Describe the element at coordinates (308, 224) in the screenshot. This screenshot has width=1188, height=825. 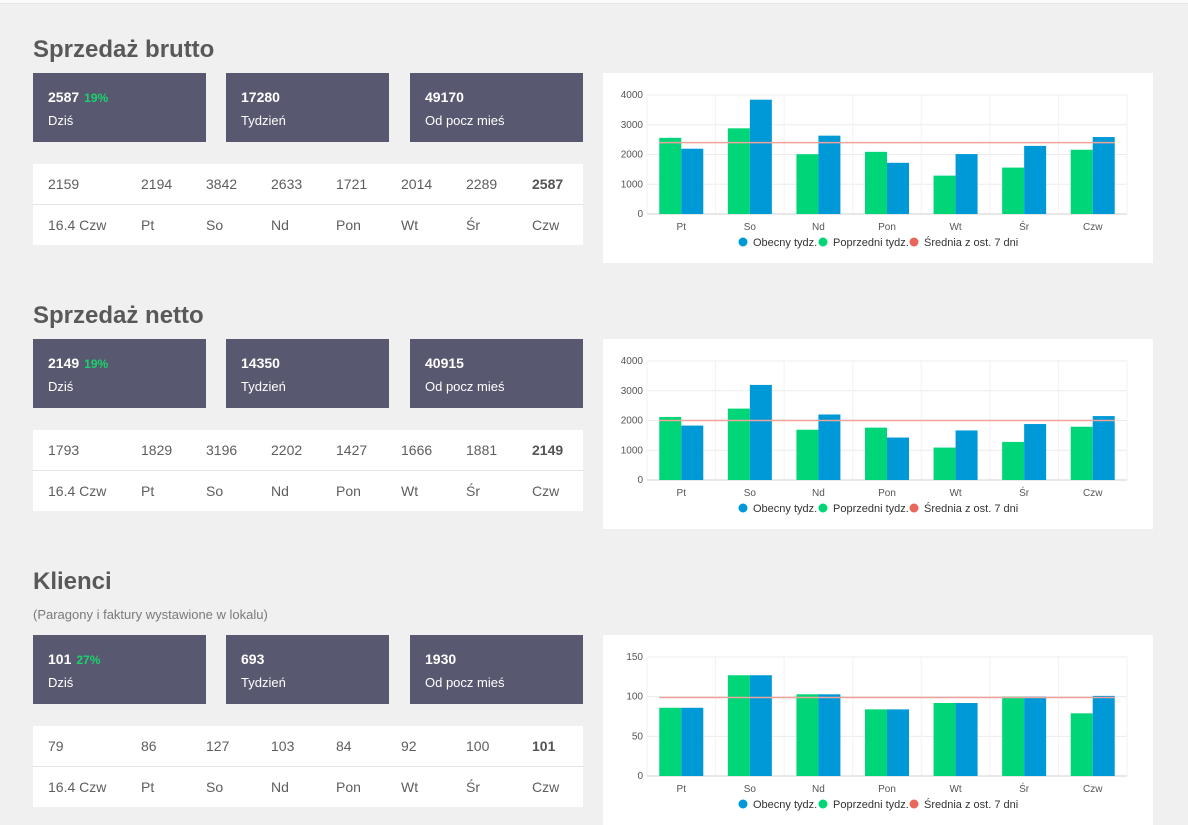
I see `table-row-days: 16.4 Czw Pt So Nd Pon Wt Śr Czw` at that location.